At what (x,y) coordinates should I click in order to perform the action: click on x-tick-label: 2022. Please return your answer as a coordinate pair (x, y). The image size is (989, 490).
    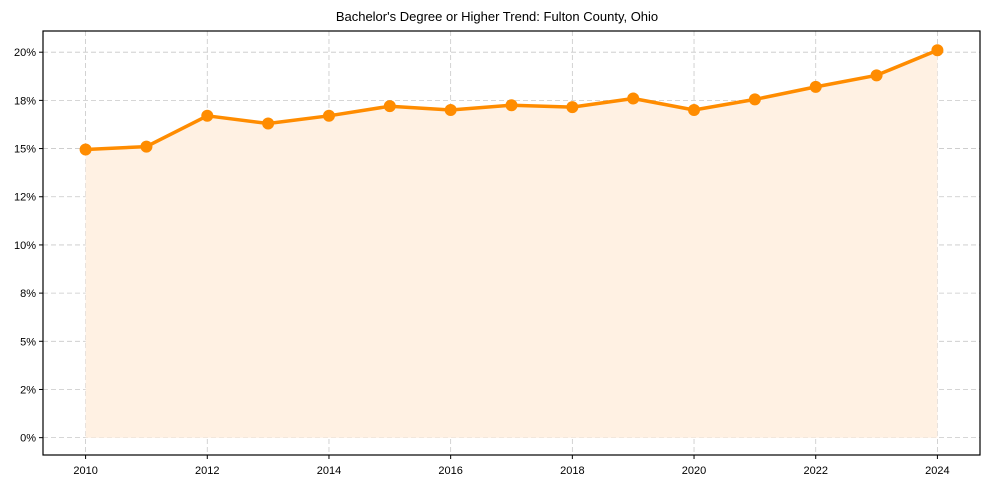
    Looking at the image, I should click on (815, 471).